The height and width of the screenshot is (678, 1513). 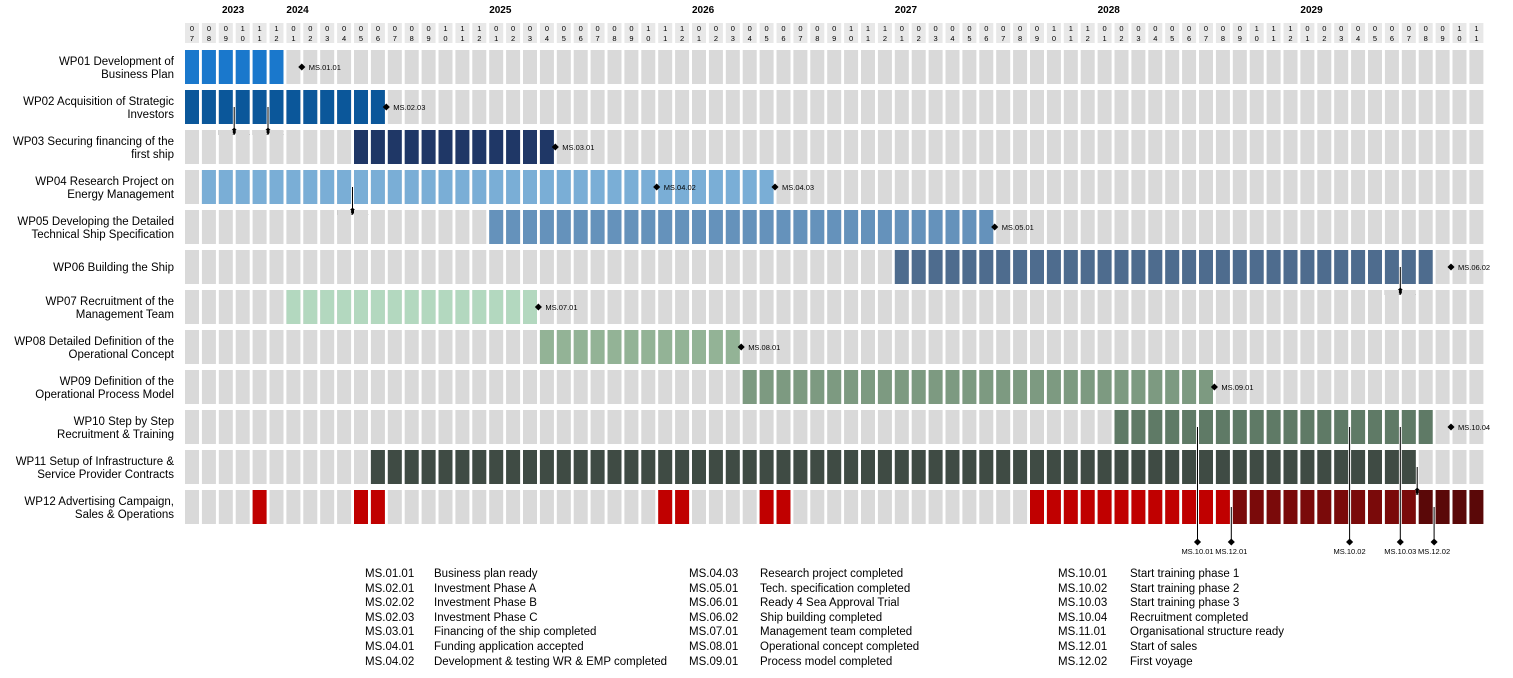 I want to click on milestone-code: MS.01.01, so click(x=325, y=67).